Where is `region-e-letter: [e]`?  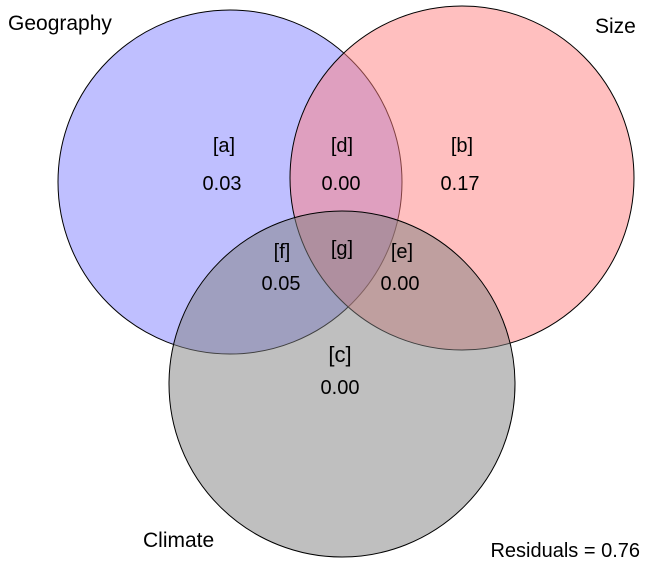
region-e-letter: [e] is located at coordinates (402, 252).